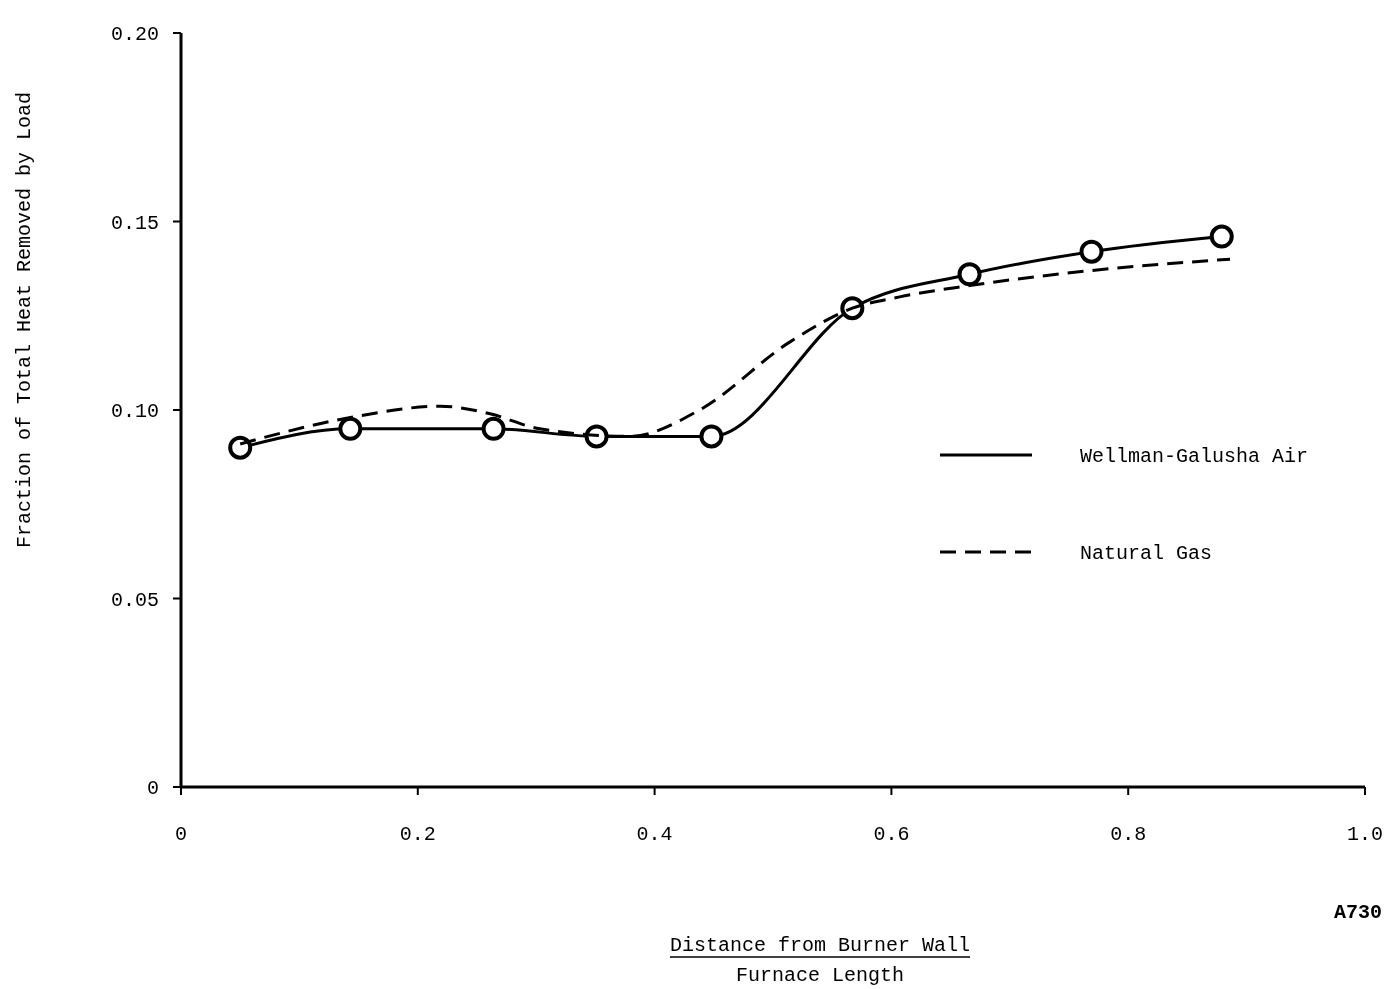 The width and height of the screenshot is (1385, 989). What do you see at coordinates (134, 600) in the screenshot?
I see `y-tick-label: 0.05` at bounding box center [134, 600].